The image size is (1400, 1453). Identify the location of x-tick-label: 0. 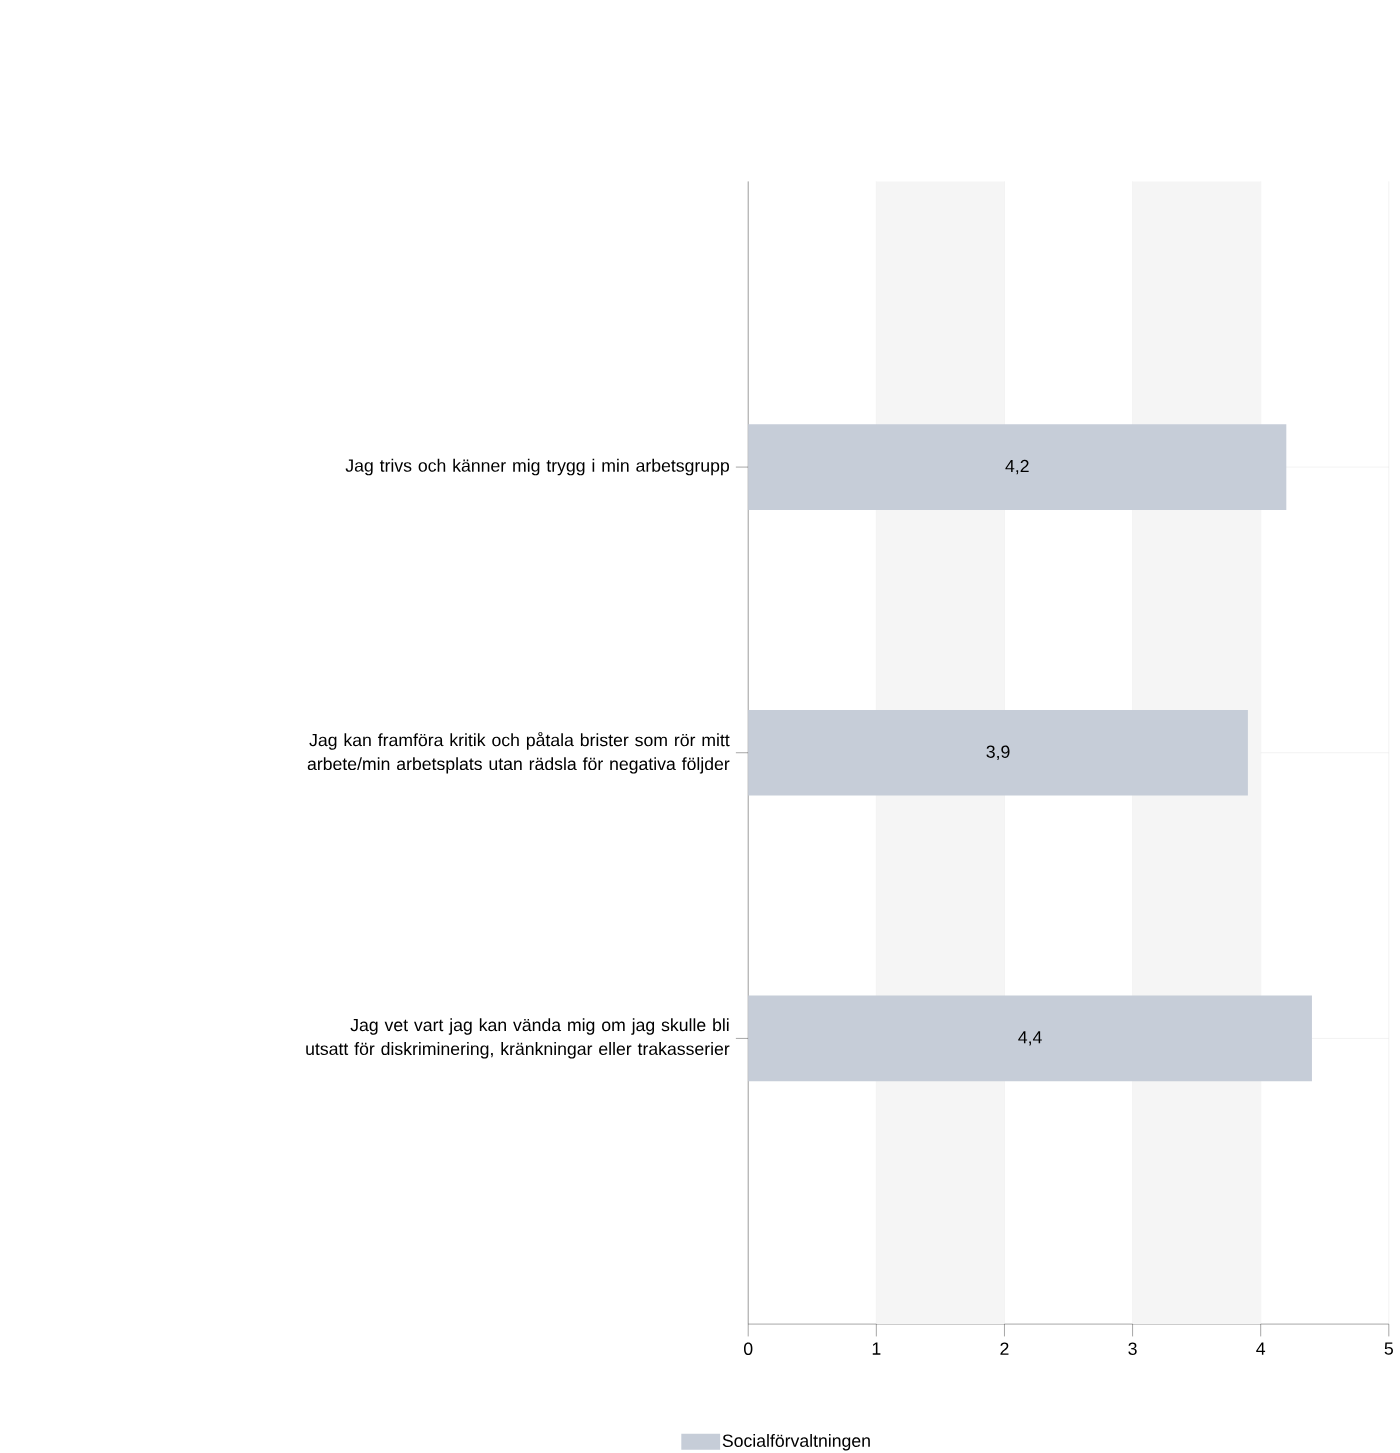
(748, 1348).